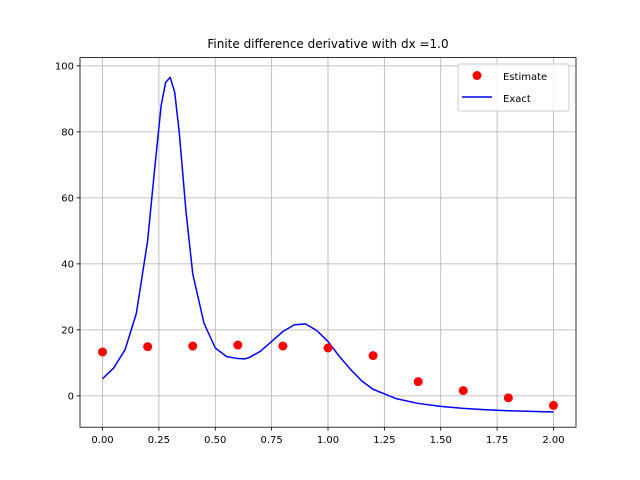  I want to click on x-tick-label: 0.00, so click(102, 440).